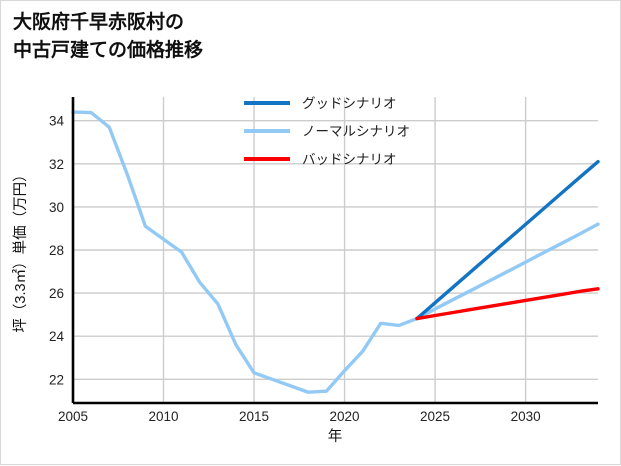 This screenshot has height=466, width=621. Describe the element at coordinates (163, 416) in the screenshot. I see `x-tick-label: 2010` at that location.